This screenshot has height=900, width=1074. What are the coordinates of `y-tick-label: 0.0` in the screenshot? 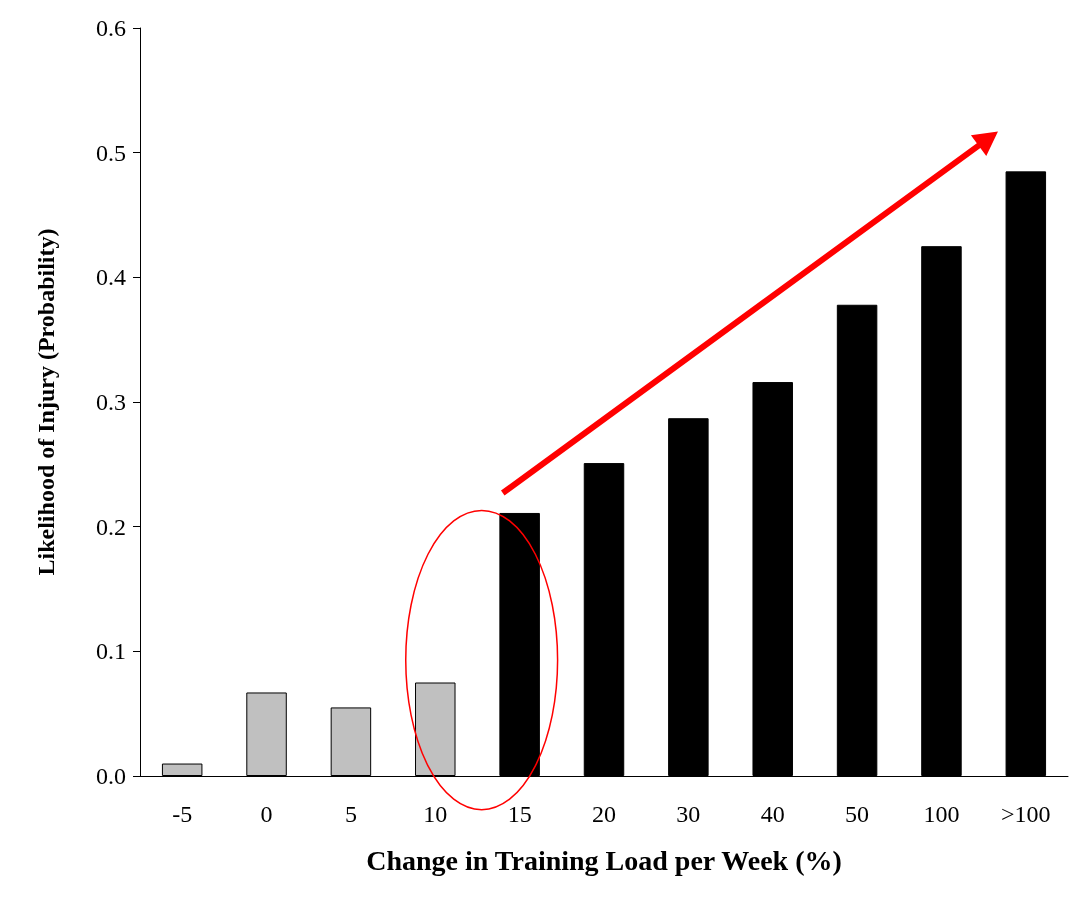 It's located at (111, 776).